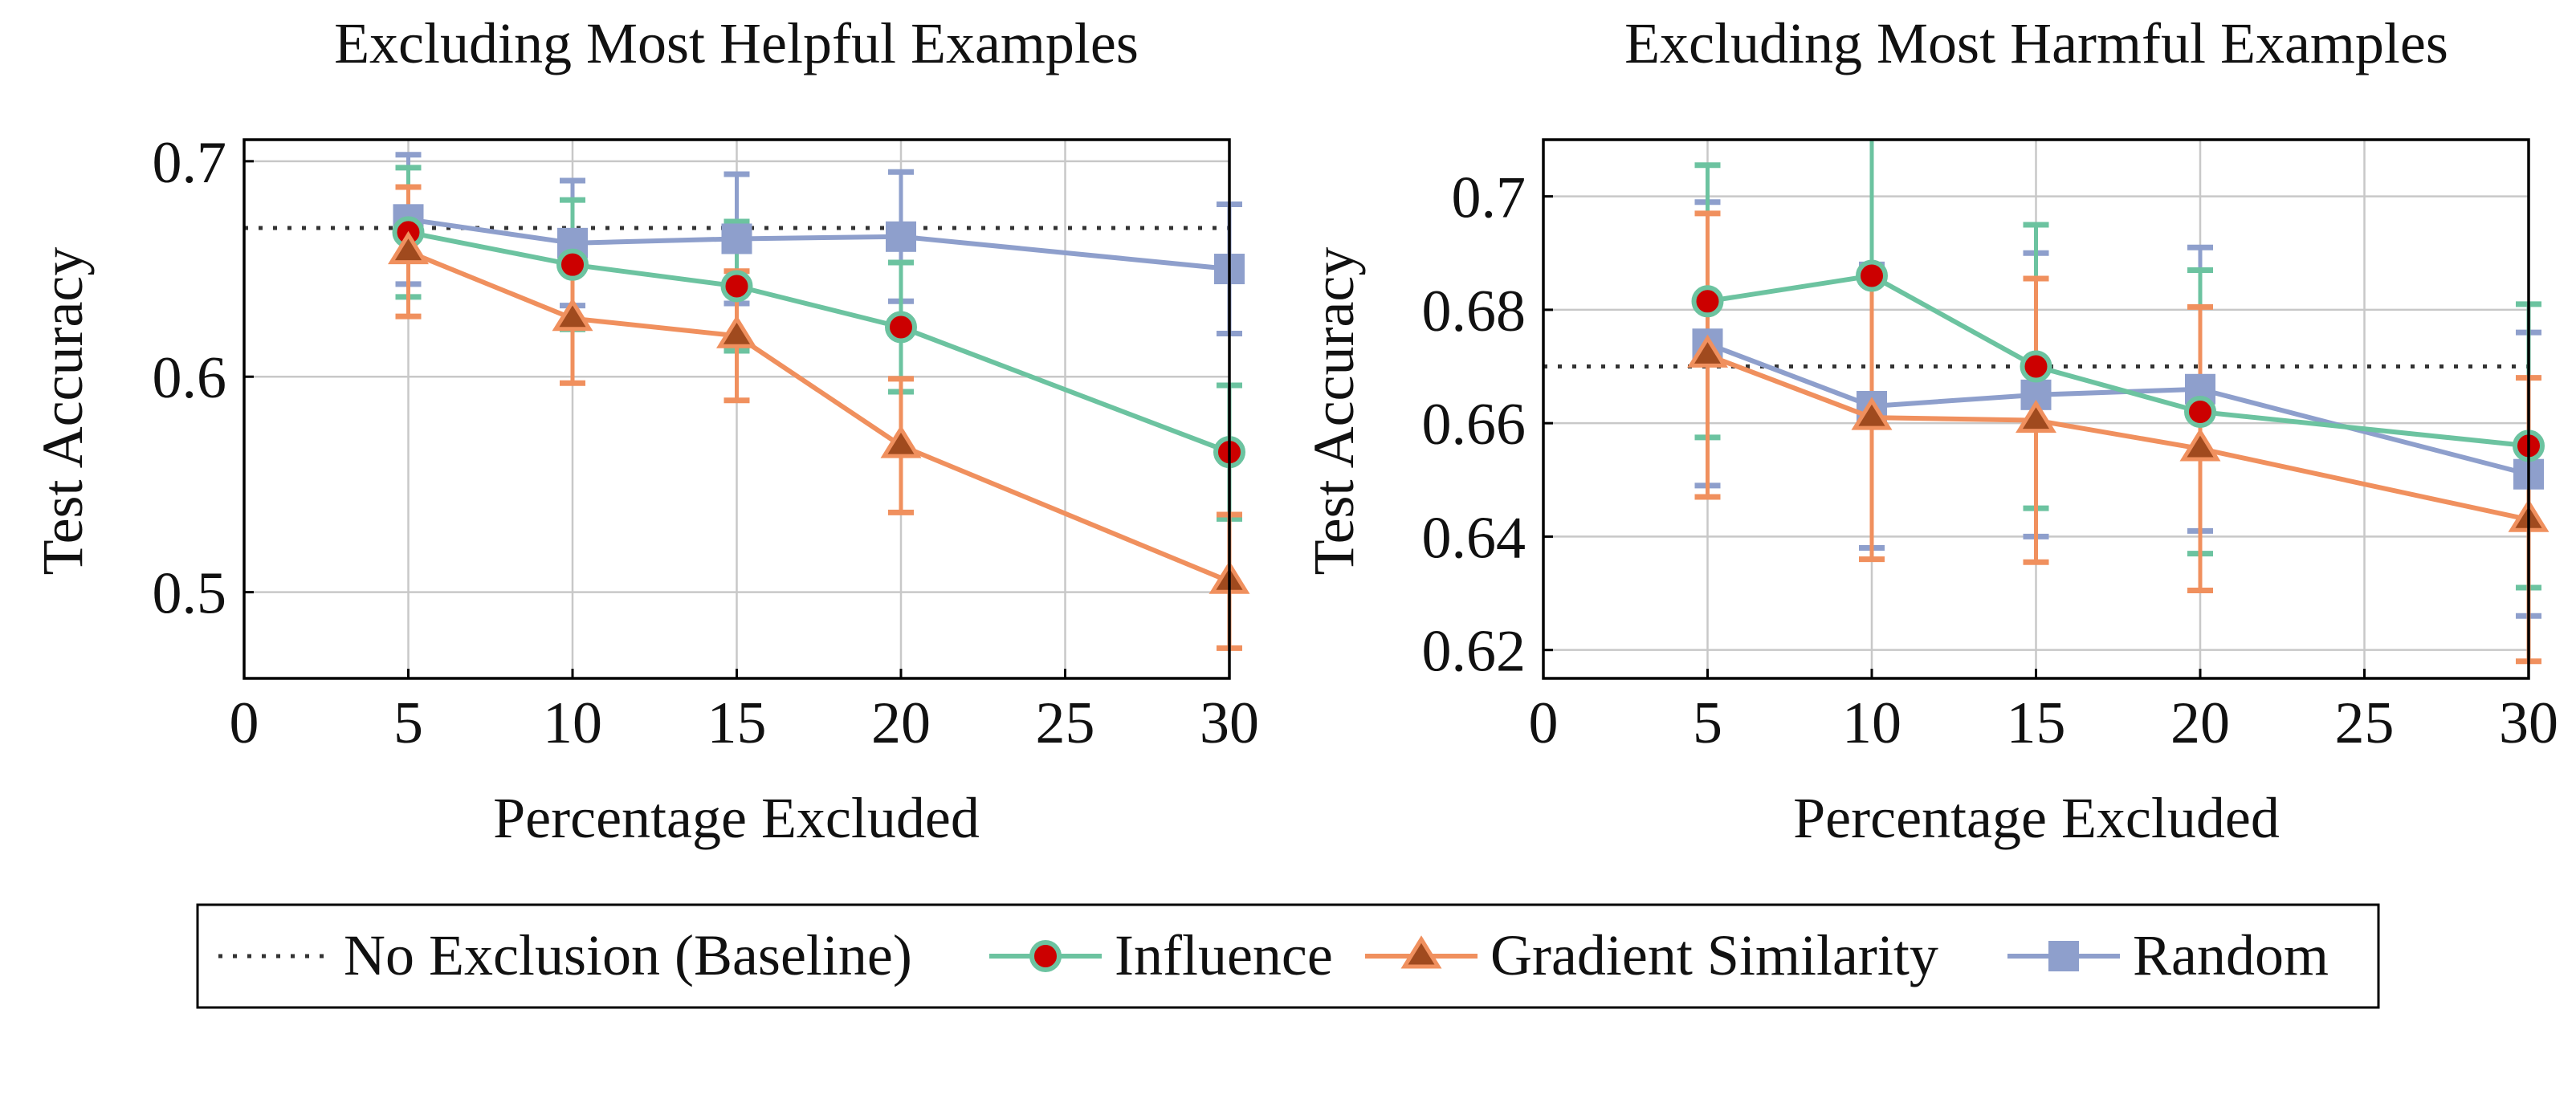 The height and width of the screenshot is (1095, 2576). What do you see at coordinates (2231, 955) in the screenshot?
I see `legend-random-label: Random` at bounding box center [2231, 955].